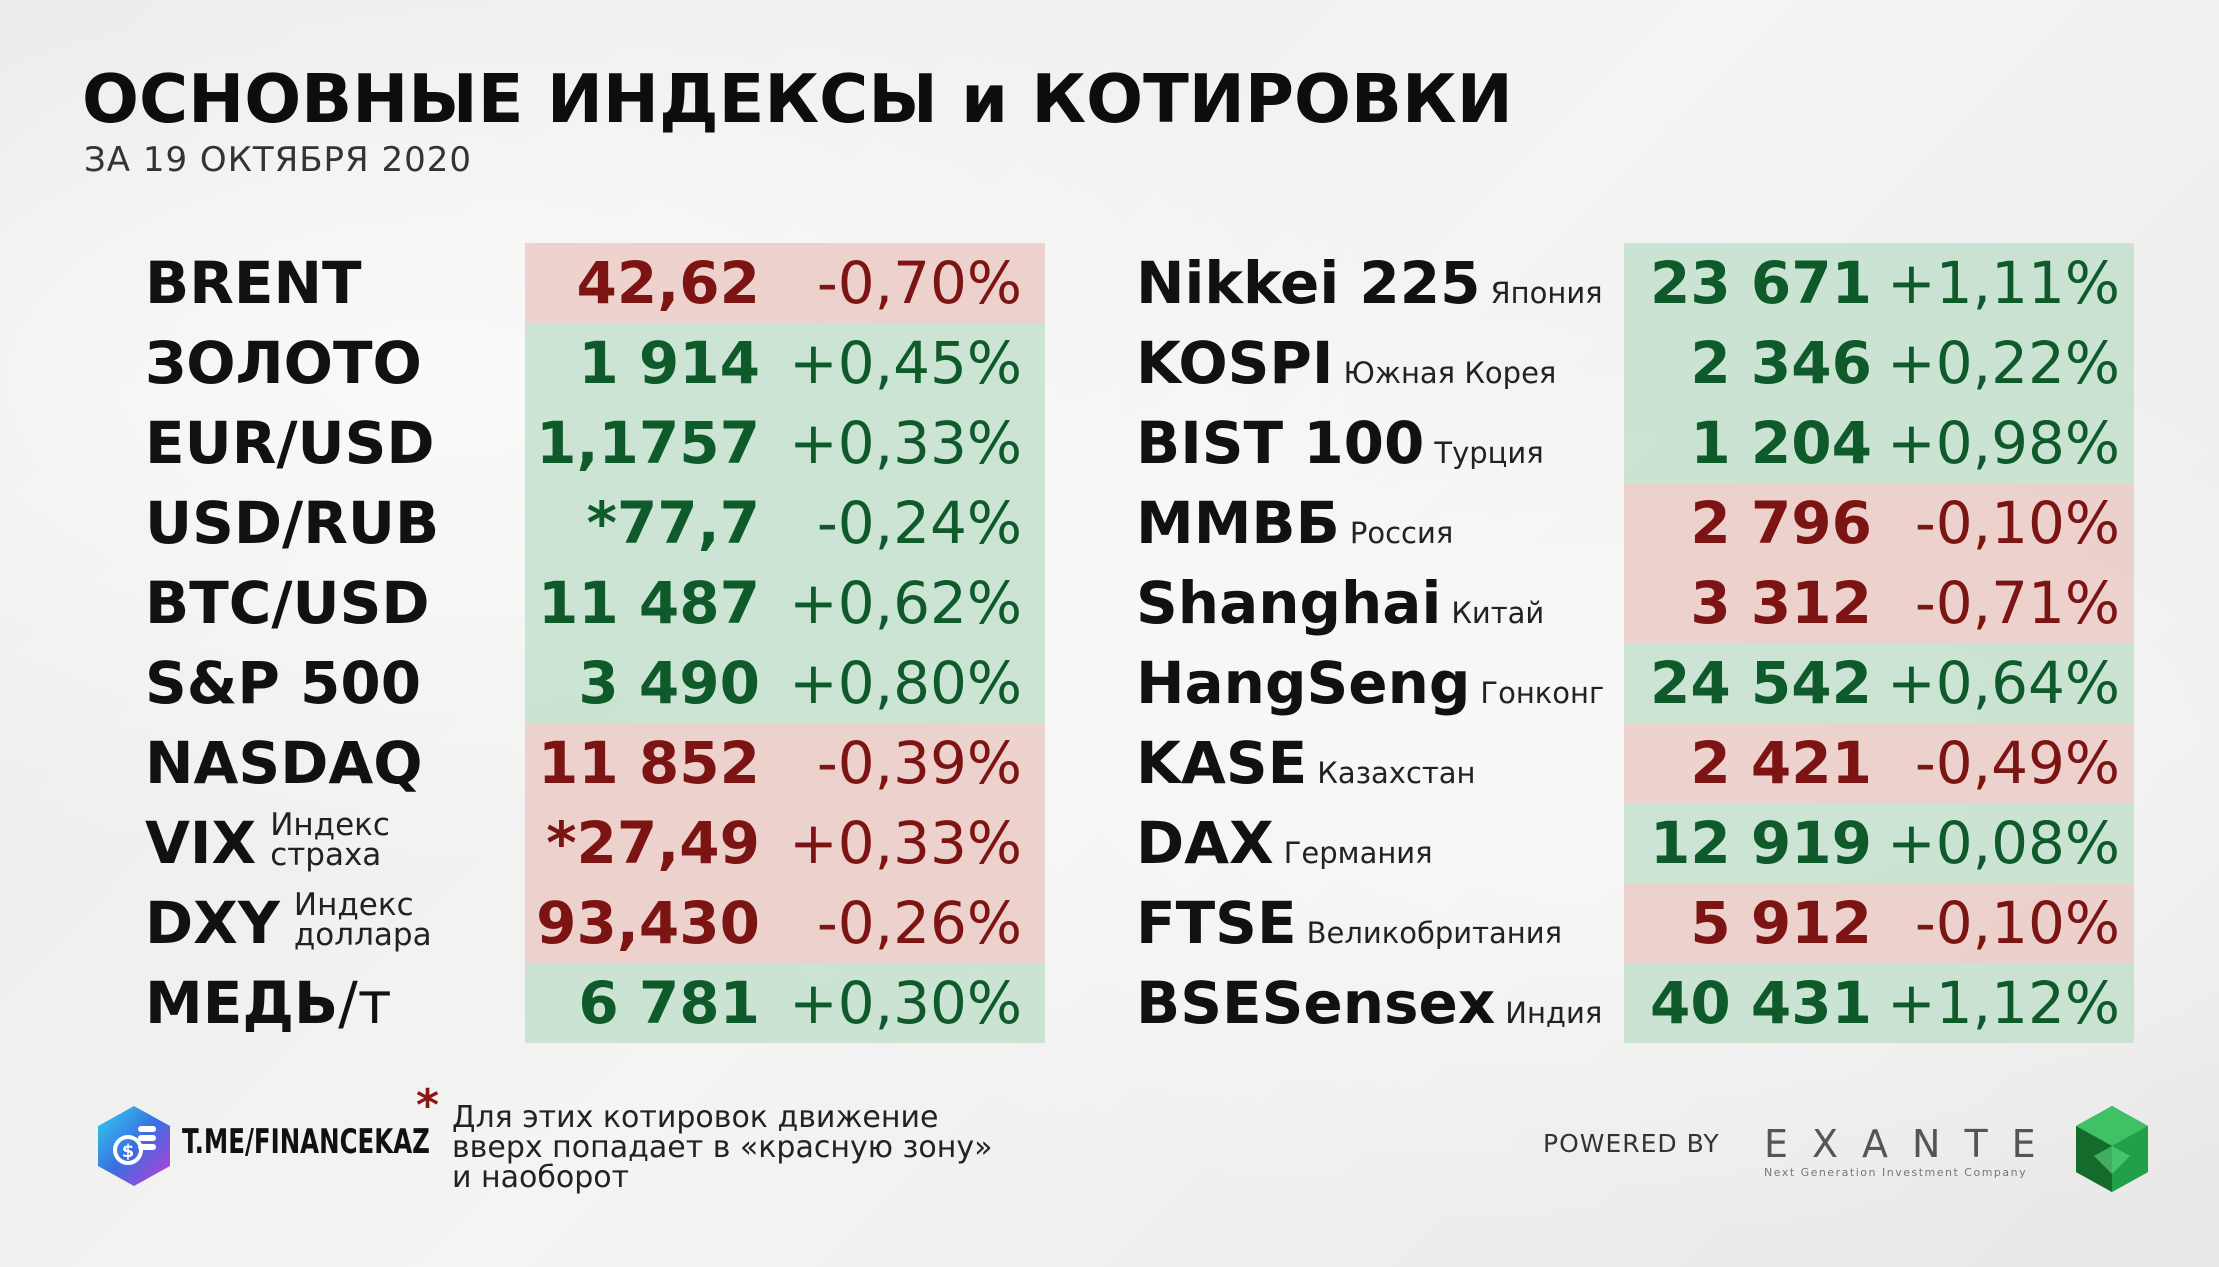 The height and width of the screenshot is (1267, 2219). I want to click on quote-value: 2 421, so click(1781, 763).